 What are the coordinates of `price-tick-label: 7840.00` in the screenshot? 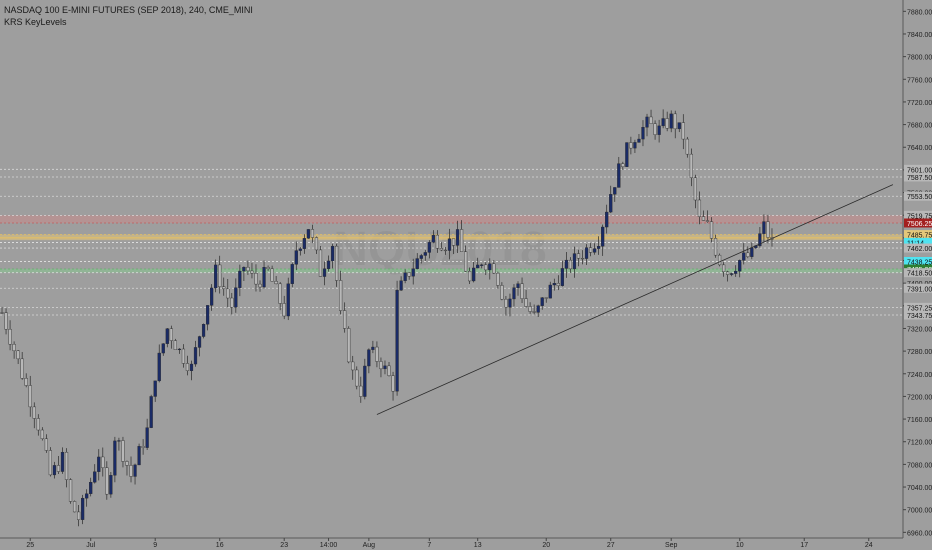 It's located at (919, 35).